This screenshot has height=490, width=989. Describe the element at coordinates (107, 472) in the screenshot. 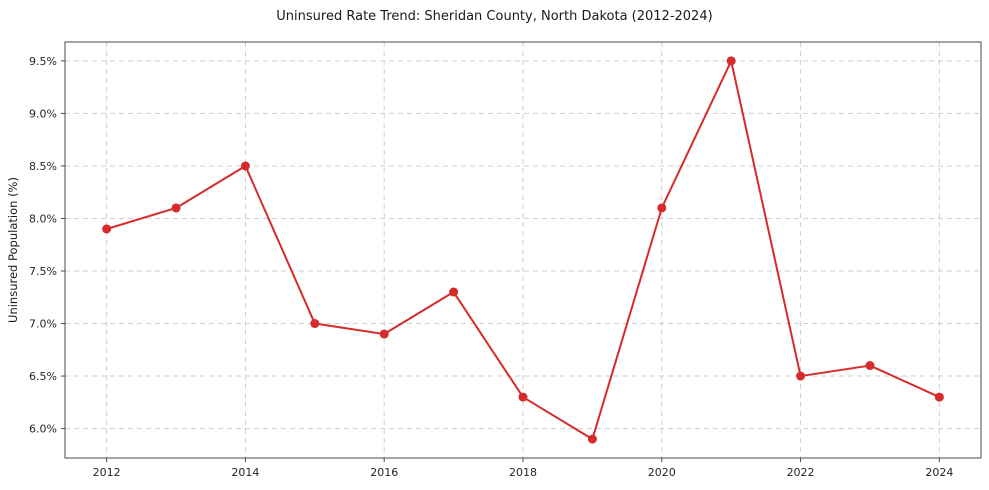

I see `x-tick-label: 2012` at that location.